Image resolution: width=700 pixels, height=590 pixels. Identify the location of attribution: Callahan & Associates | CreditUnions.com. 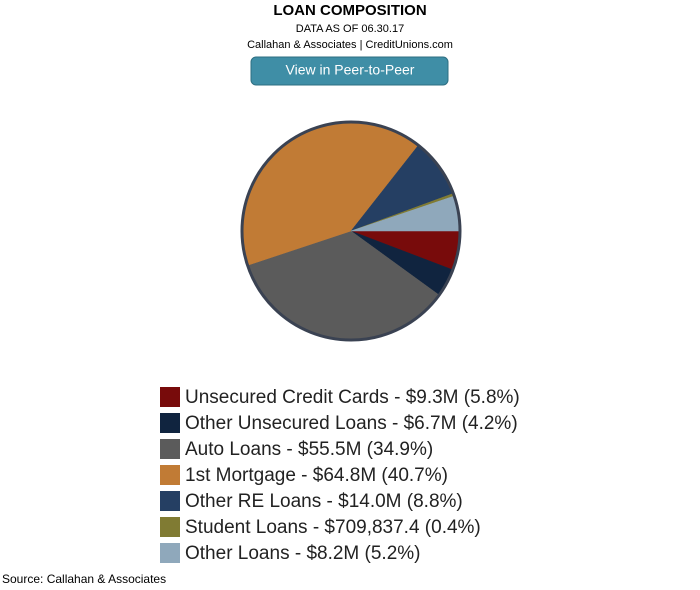
(350, 45).